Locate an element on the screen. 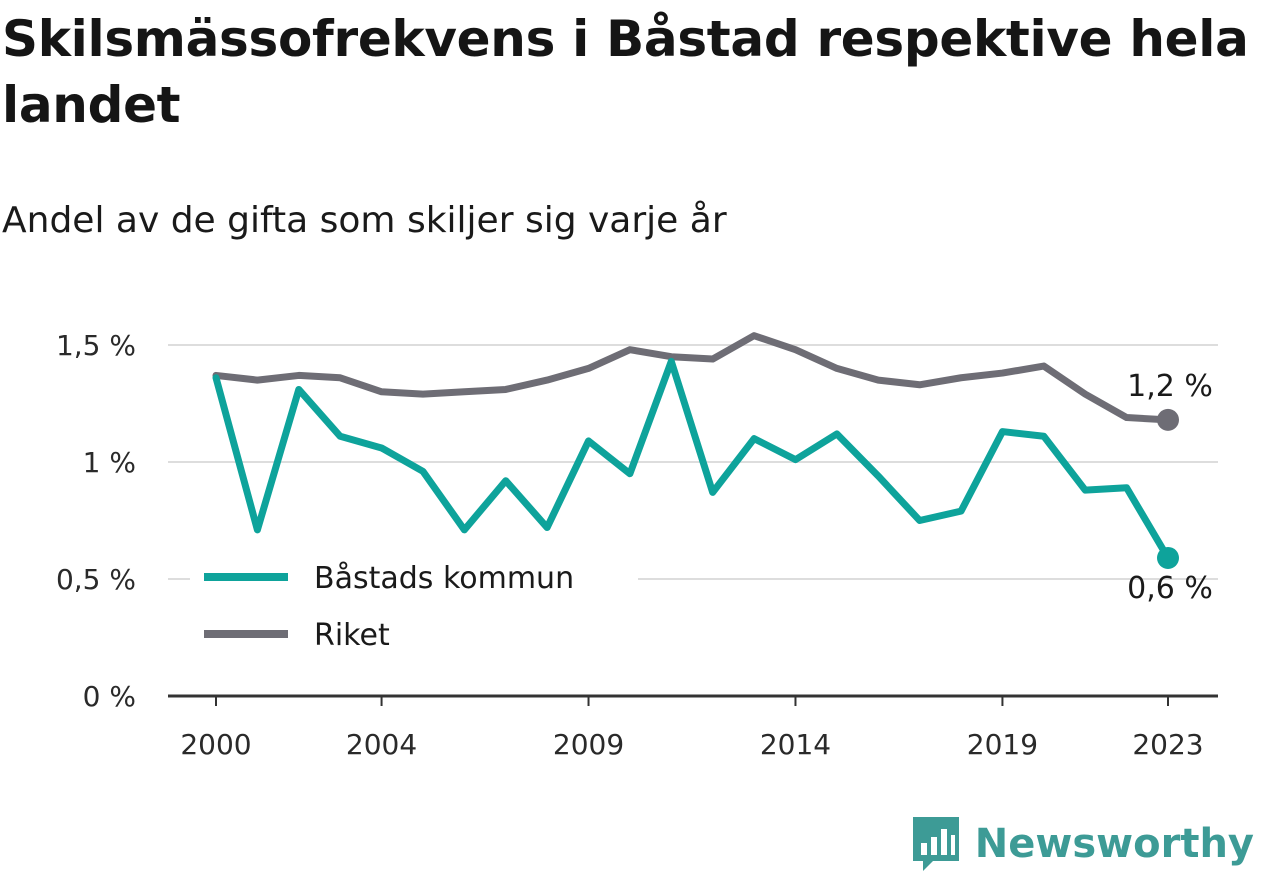  legend-label: Riket is located at coordinates (352, 635).